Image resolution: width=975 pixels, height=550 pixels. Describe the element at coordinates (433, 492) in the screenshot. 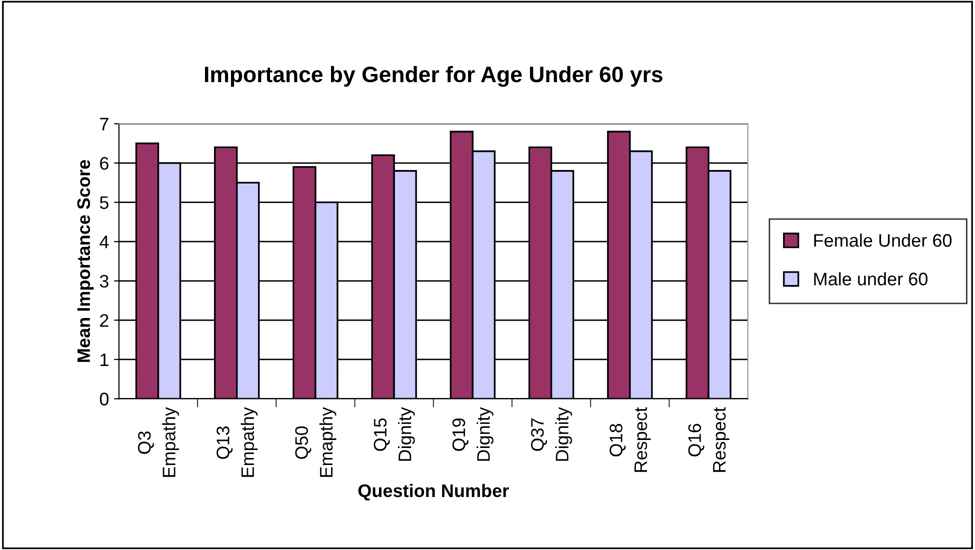

I see `x-axis-title: Question Number` at that location.